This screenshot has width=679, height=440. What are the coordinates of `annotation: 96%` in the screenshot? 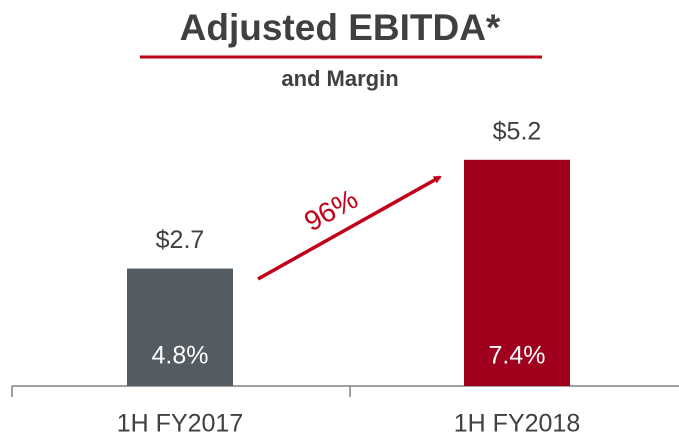 It's located at (331, 210).